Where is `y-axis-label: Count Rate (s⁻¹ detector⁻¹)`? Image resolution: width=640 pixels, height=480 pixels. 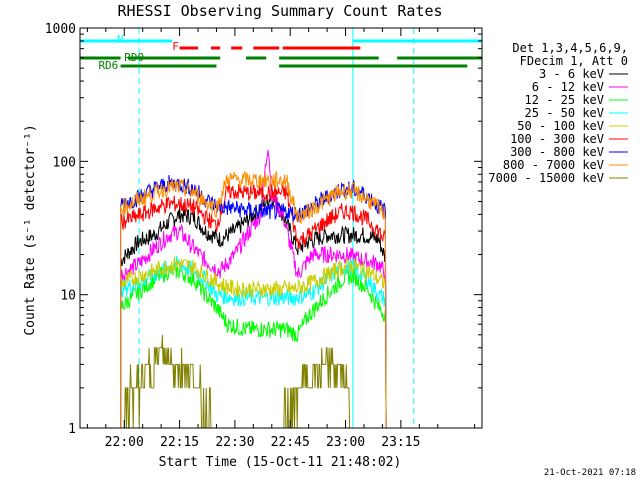
y-axis-label: Count Rate (s⁻¹ detector⁻¹) is located at coordinates (30, 229).